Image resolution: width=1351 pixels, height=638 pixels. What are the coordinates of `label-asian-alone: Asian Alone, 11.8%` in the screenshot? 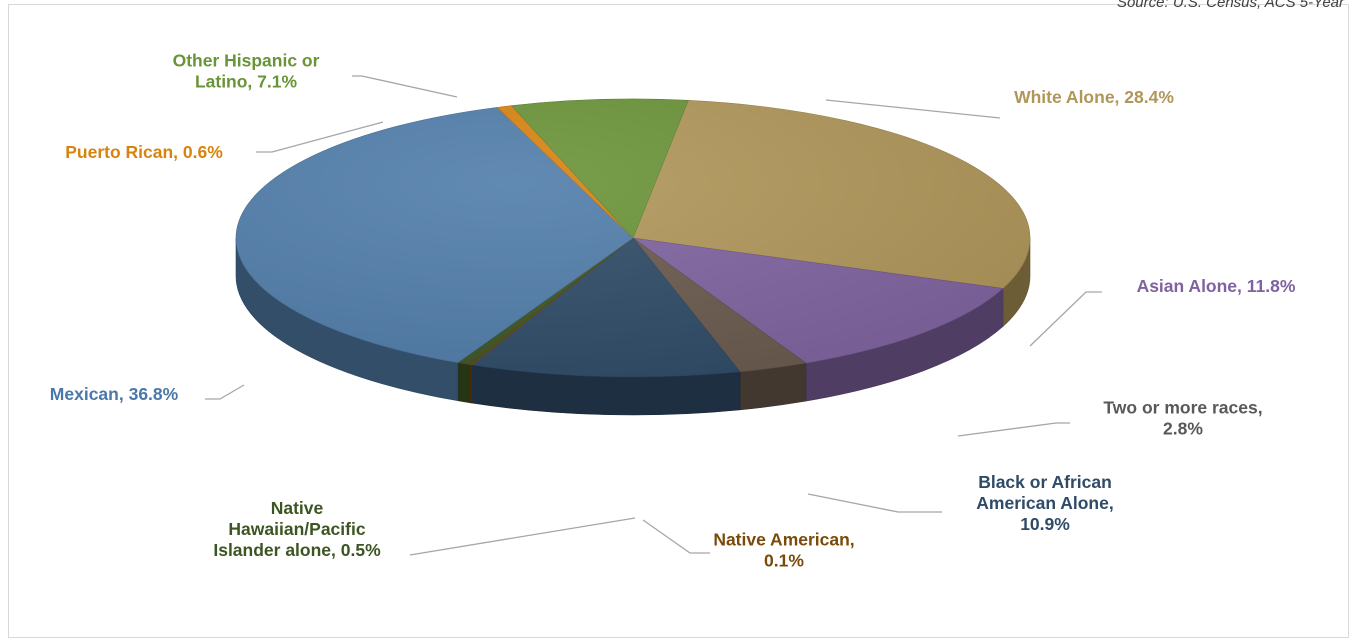 It's located at (1216, 286).